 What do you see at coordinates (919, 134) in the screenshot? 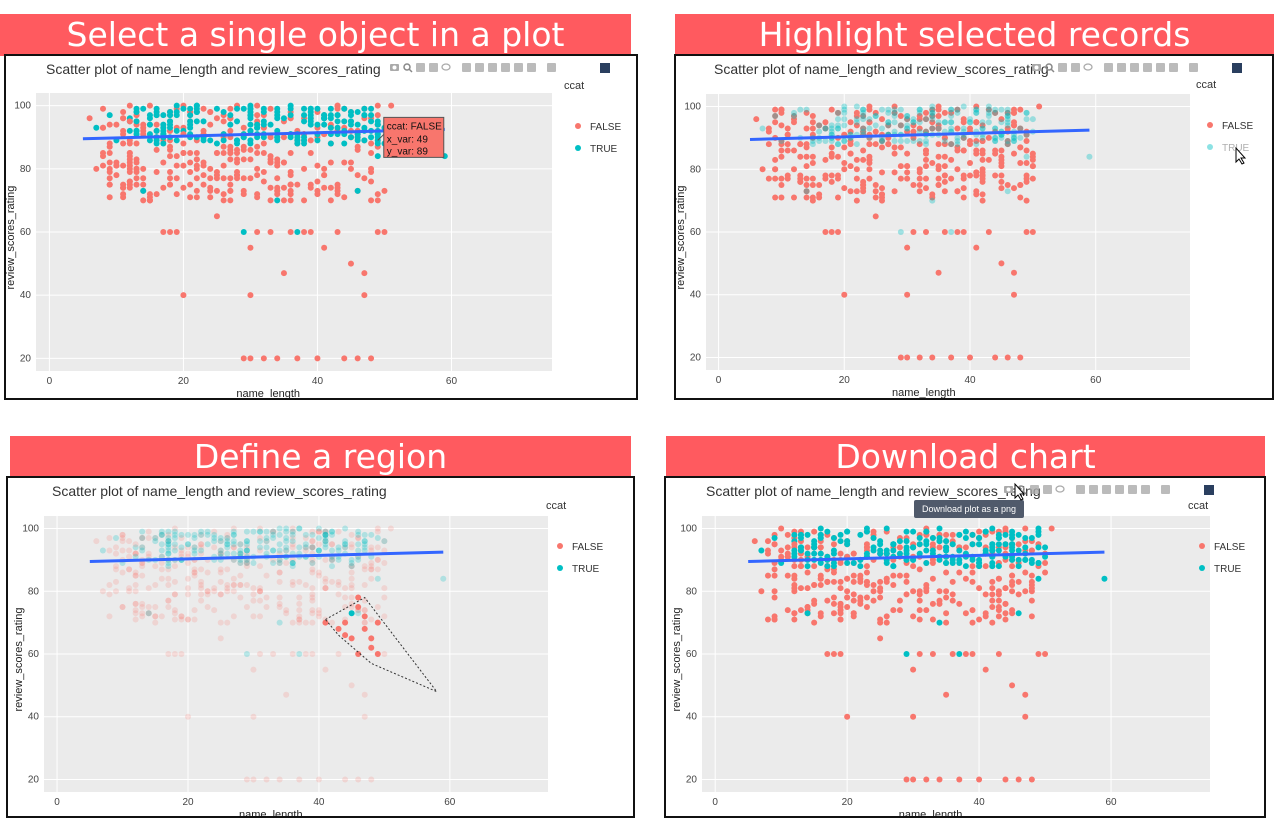
I see `trend-line` at bounding box center [919, 134].